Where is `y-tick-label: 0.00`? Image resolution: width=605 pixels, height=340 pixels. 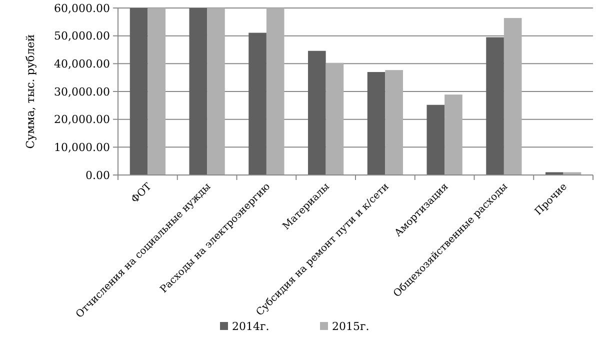
y-tick-label: 0.00 is located at coordinates (98, 175).